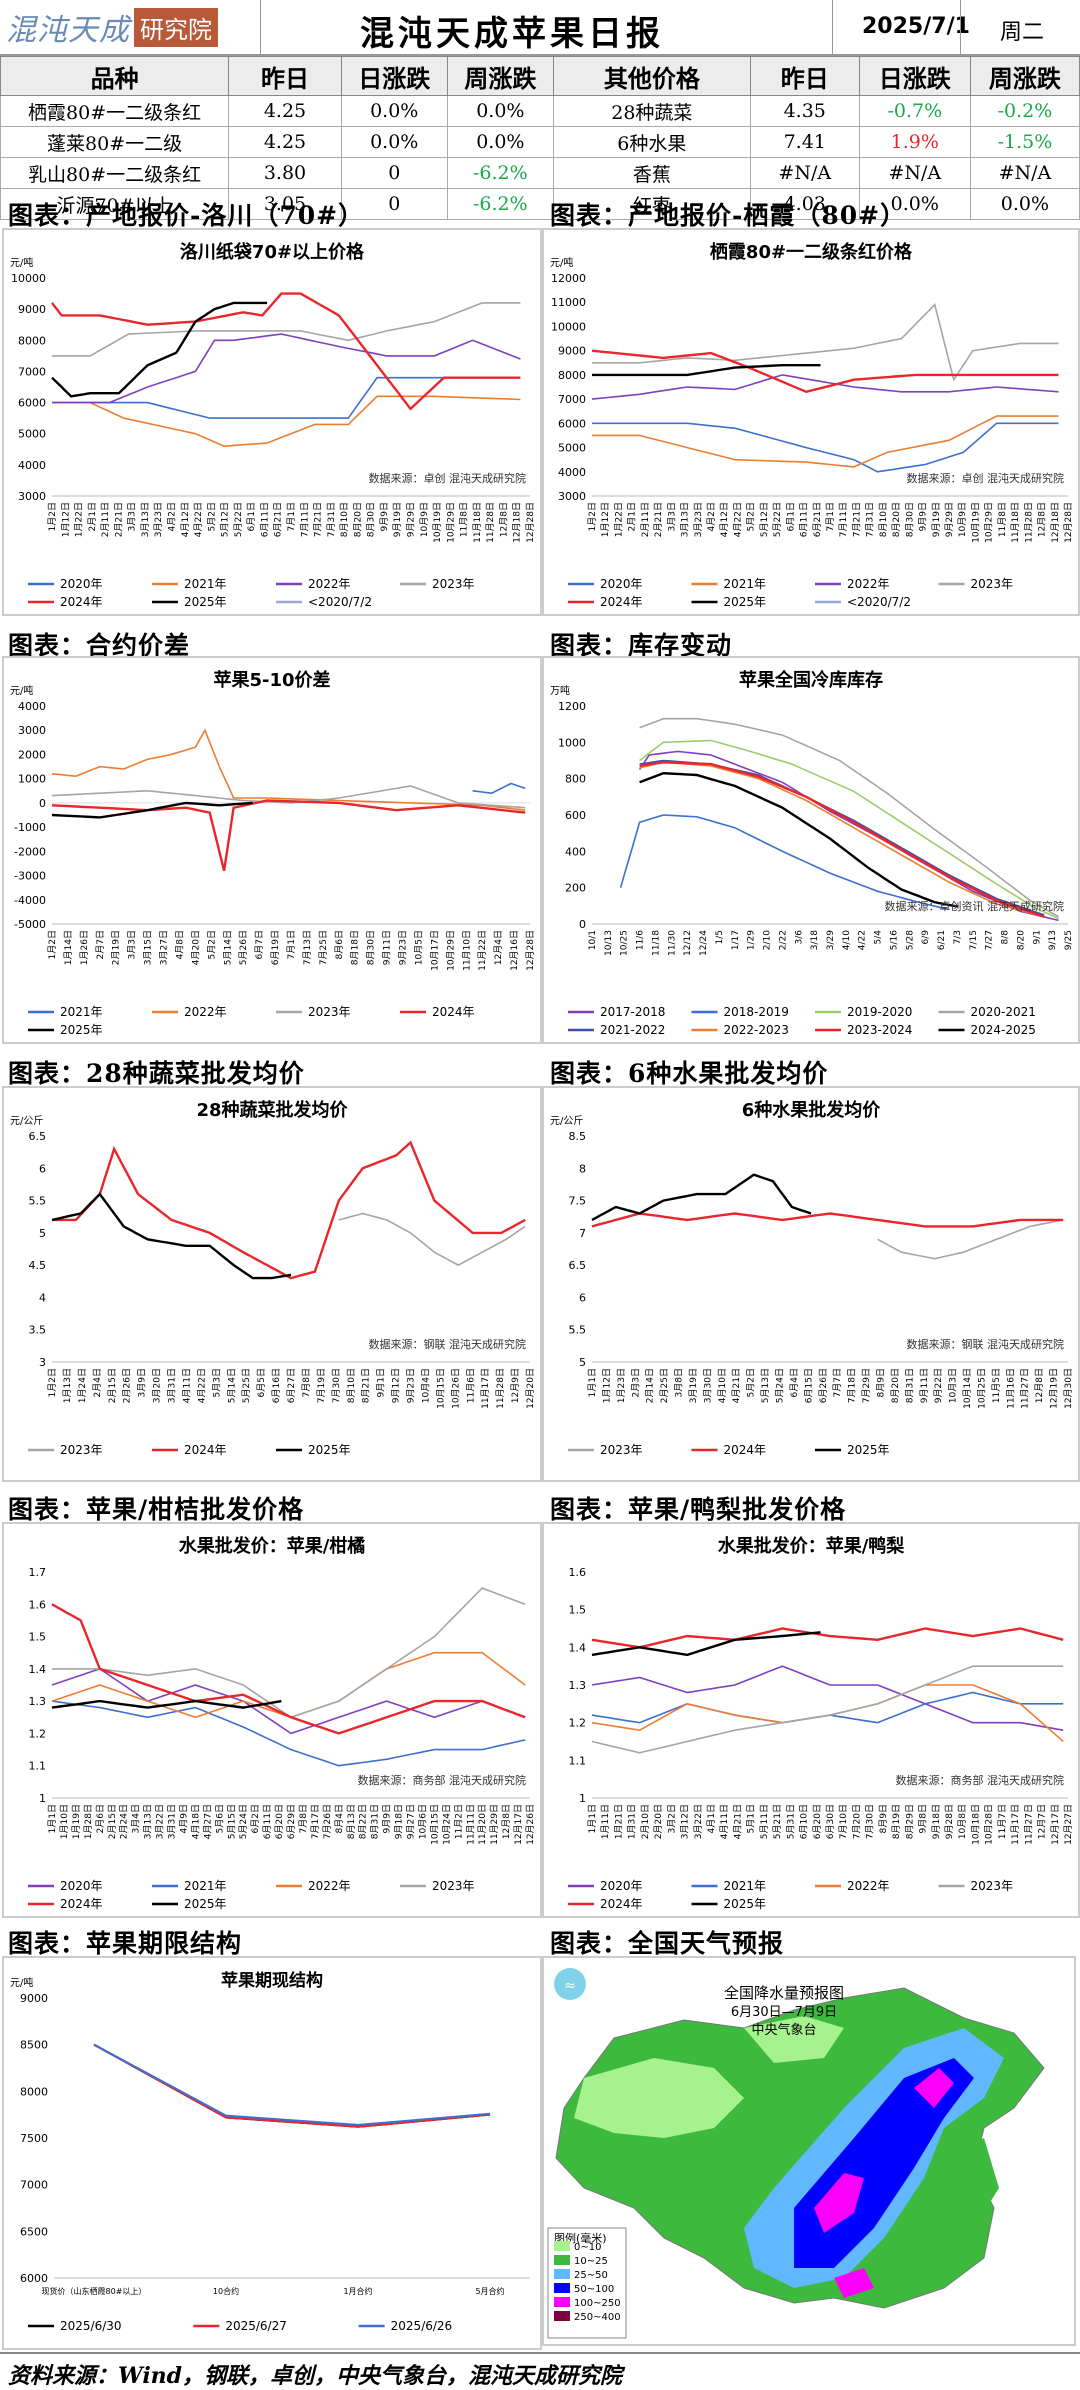  Describe the element at coordinates (105, 519) in the screenshot. I see `x-tick-label: 2月11日` at that location.